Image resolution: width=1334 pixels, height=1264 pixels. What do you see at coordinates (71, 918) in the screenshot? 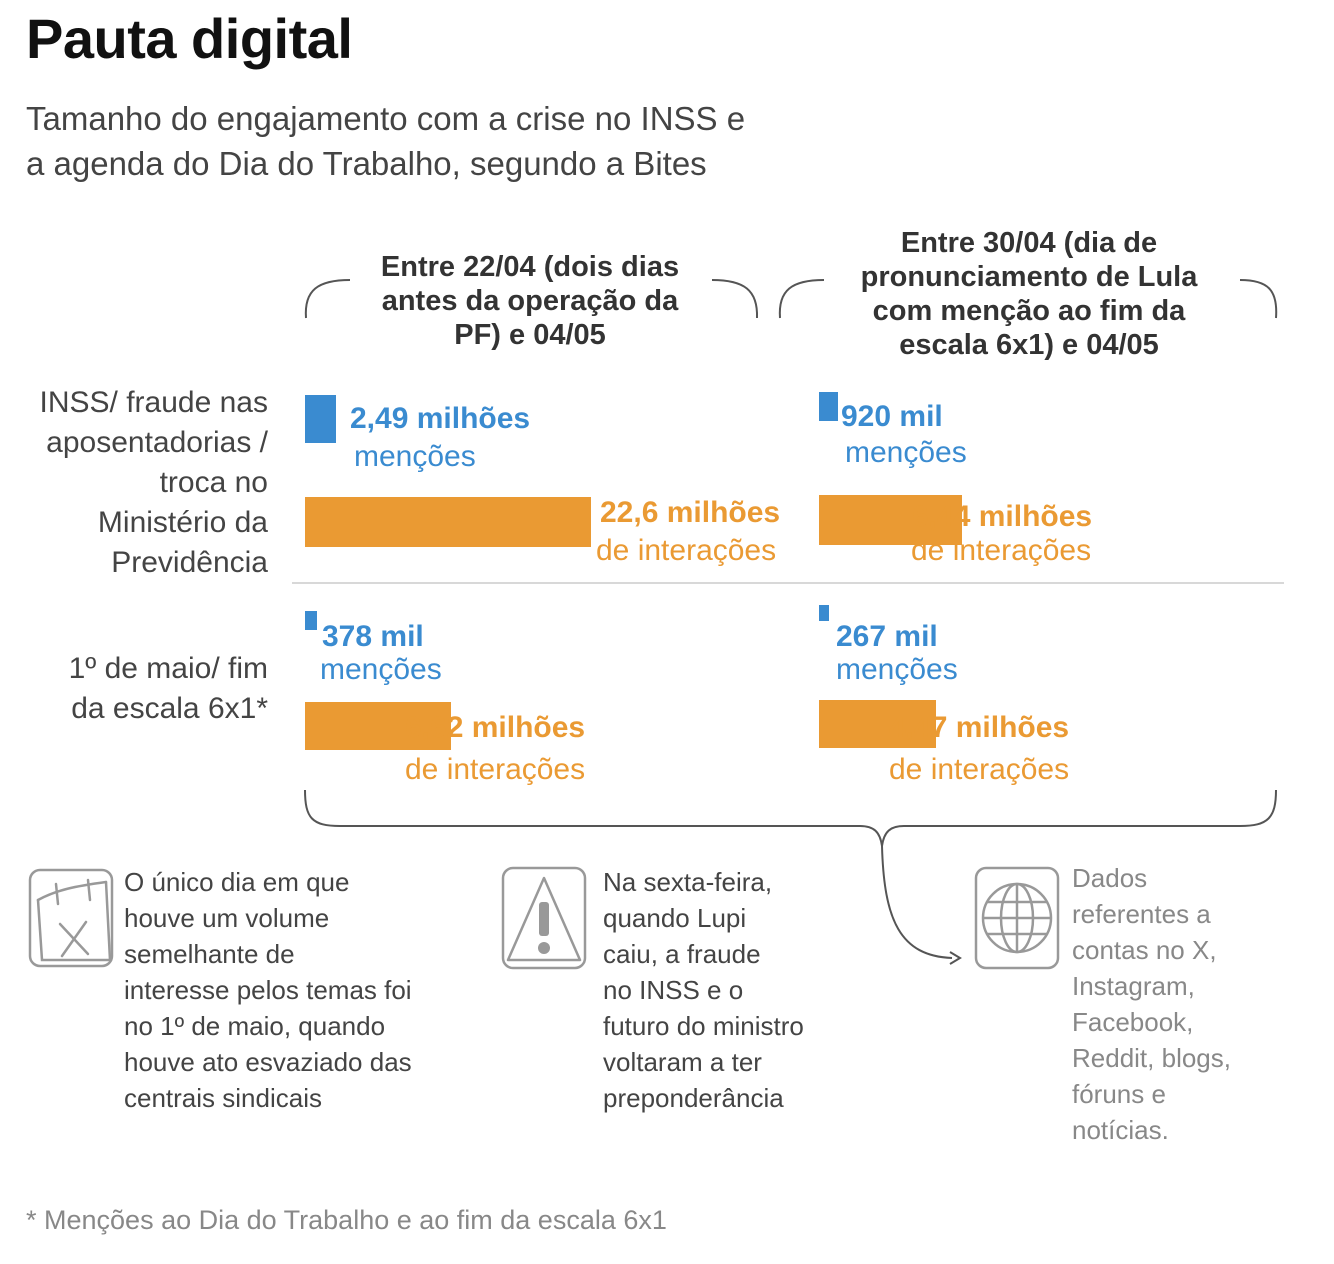
I see `calendar-x-icon` at bounding box center [71, 918].